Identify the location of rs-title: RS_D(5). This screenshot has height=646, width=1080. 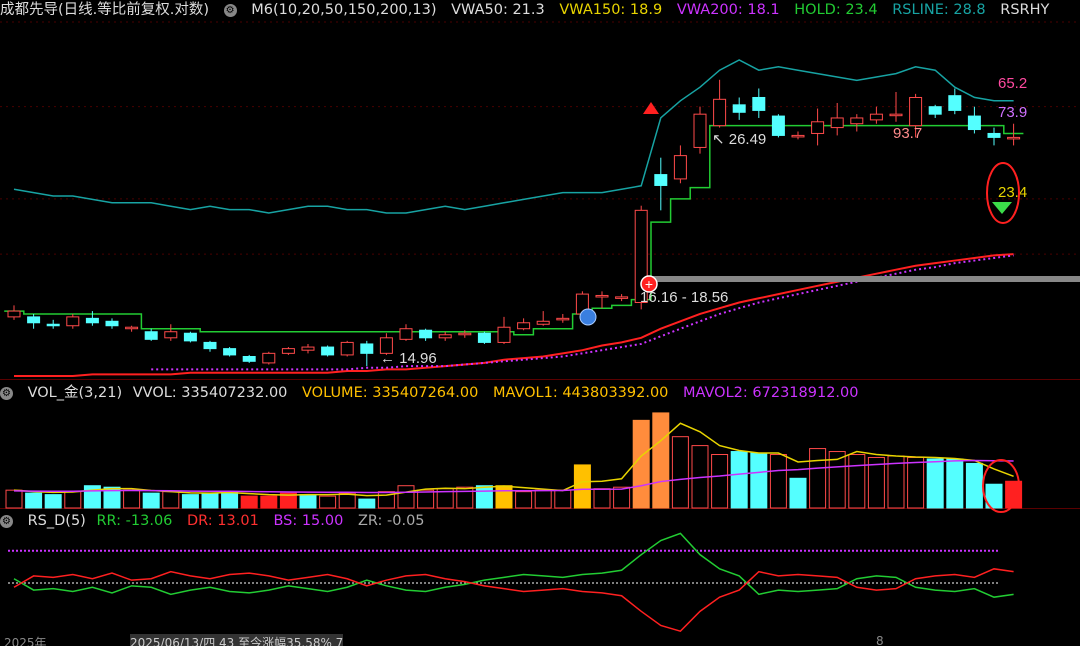
(56, 521).